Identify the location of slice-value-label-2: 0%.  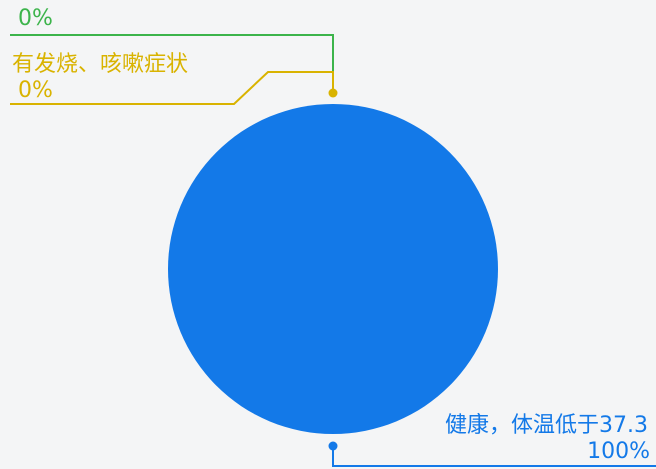
(35, 90).